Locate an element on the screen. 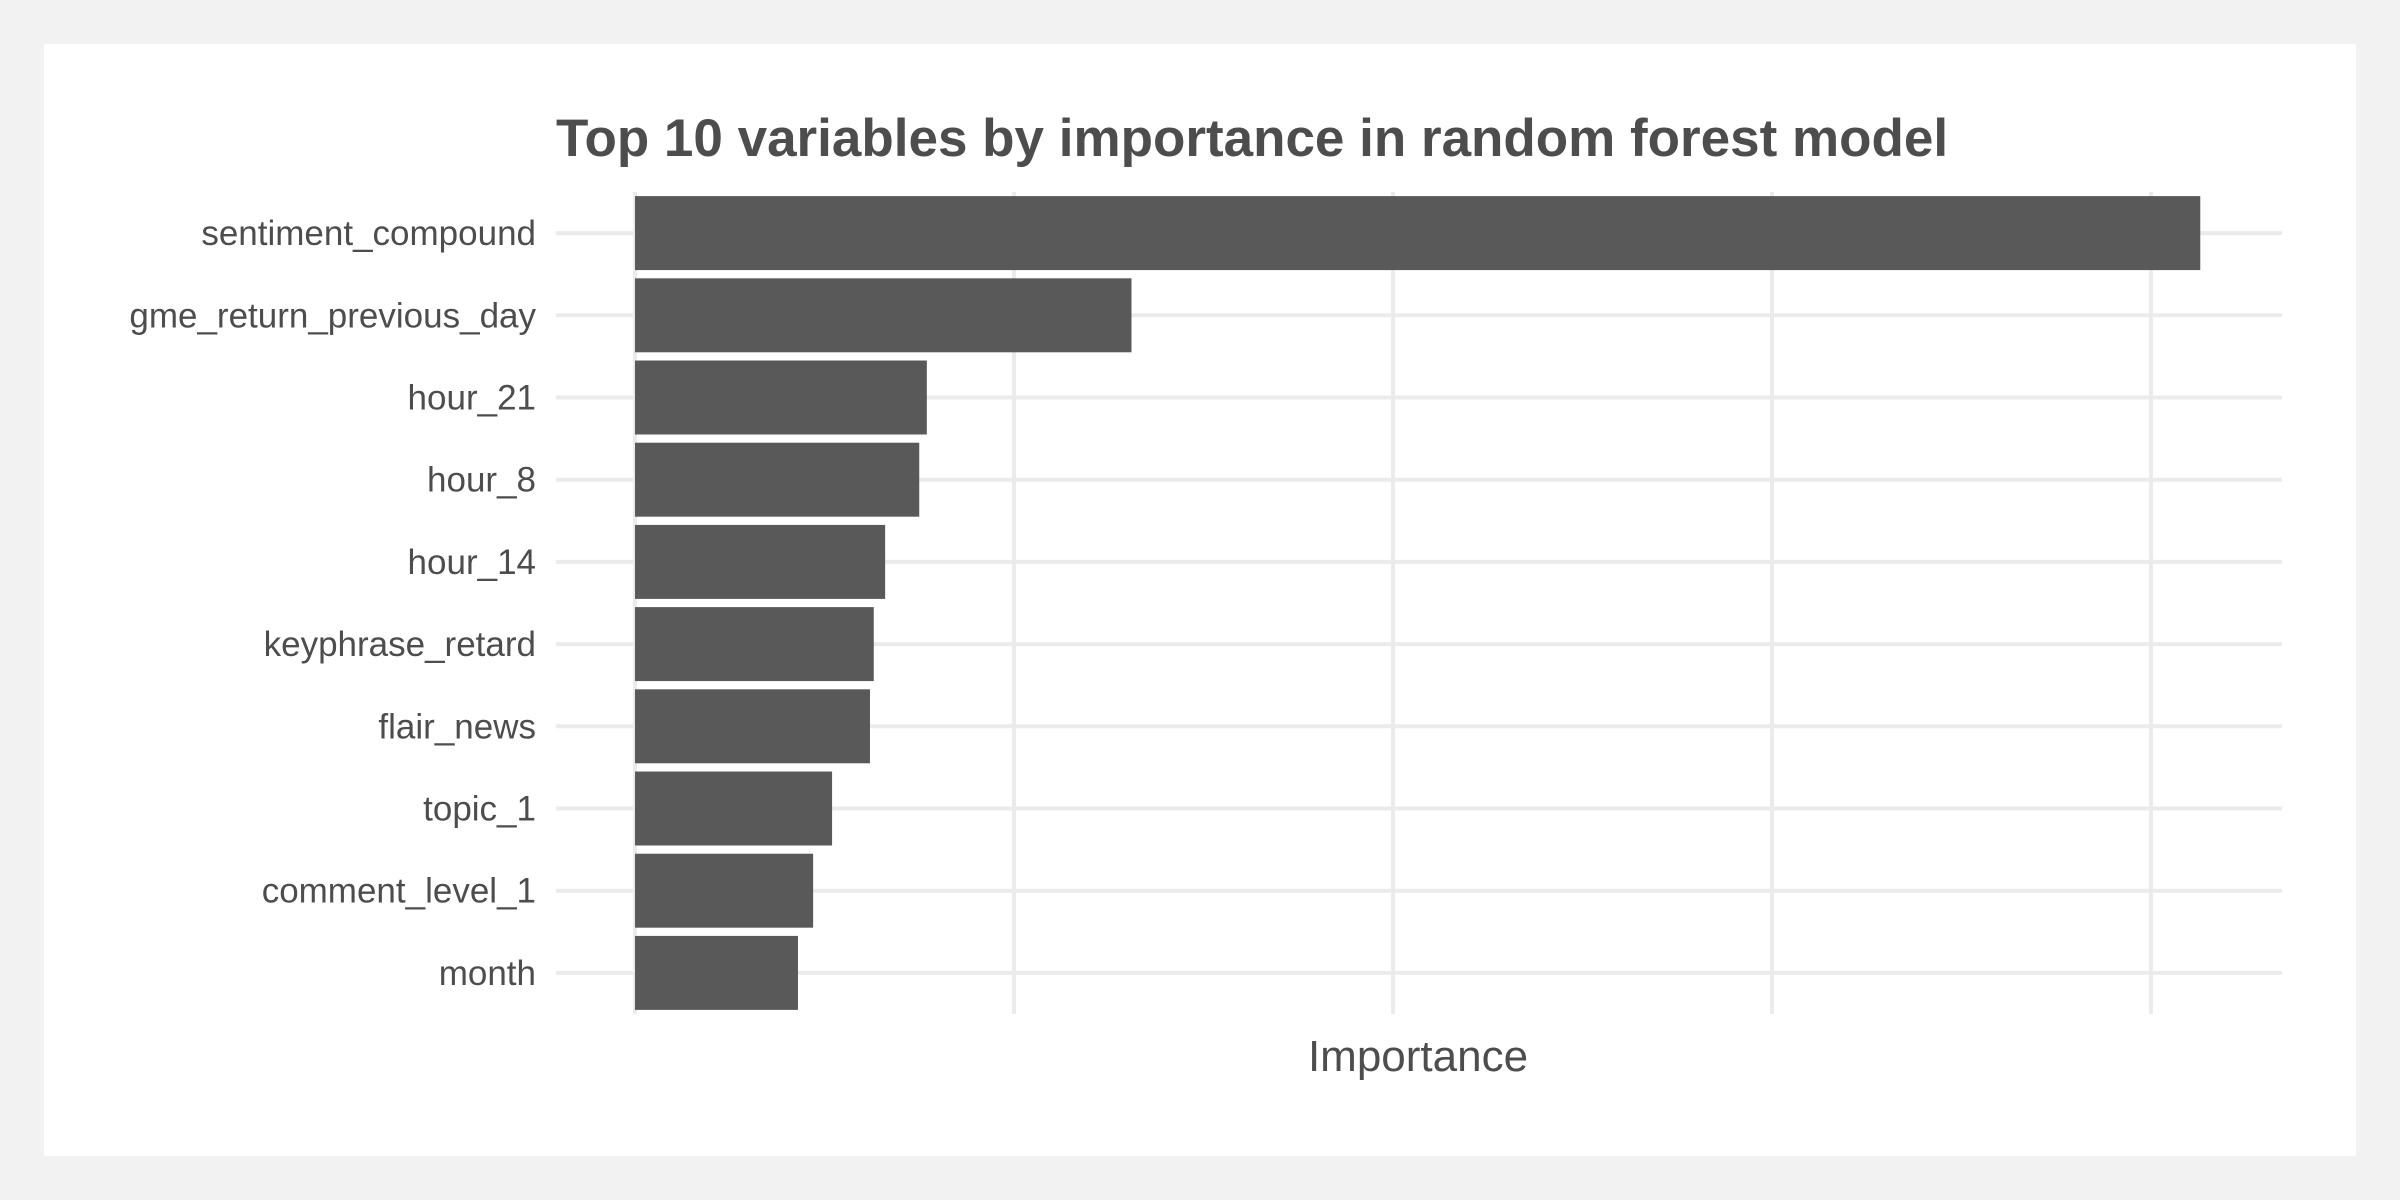 This screenshot has width=2400, height=1200. bar-flair_news is located at coordinates (752, 726).